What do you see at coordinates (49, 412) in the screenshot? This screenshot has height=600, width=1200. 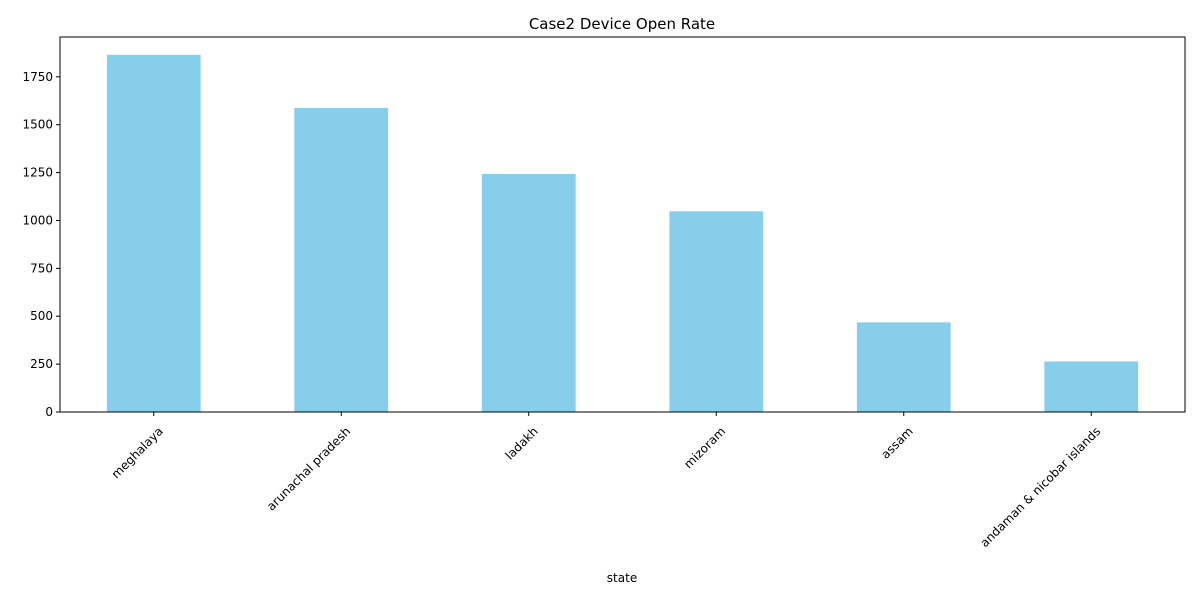 I see `y-tick-label: 0` at bounding box center [49, 412].